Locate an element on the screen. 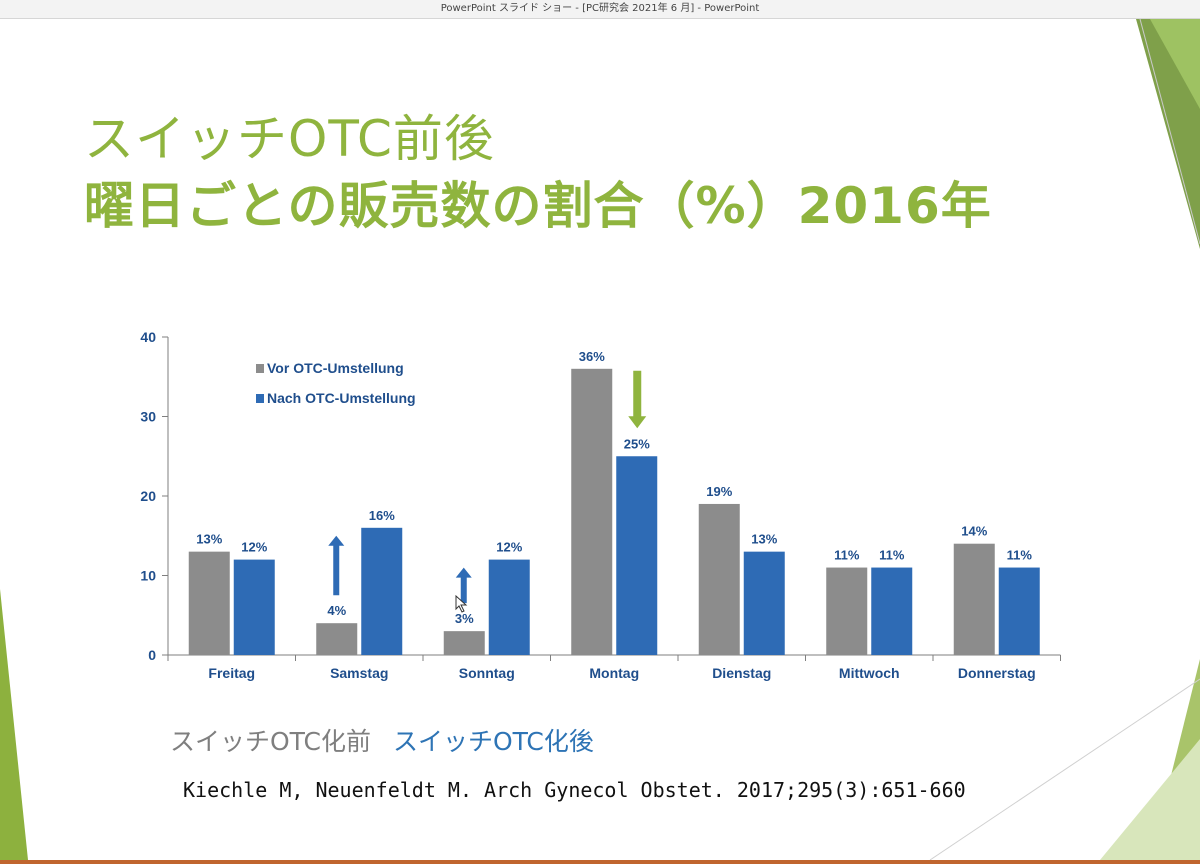 The width and height of the screenshot is (1200, 864). x-tick-label: Dienstag is located at coordinates (741, 673).